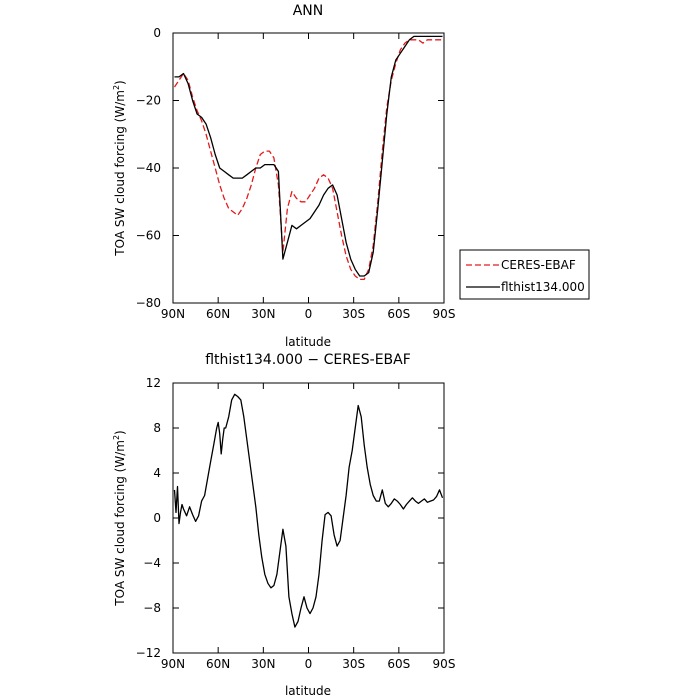 This screenshot has height=700, width=700. I want to click on panel-2-x-axis-title: latitude, so click(308, 691).